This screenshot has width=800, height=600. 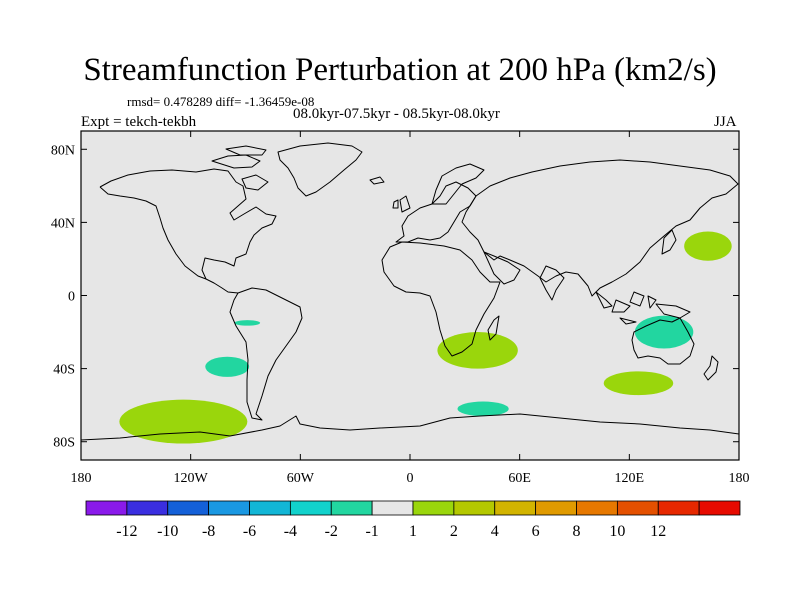 I want to click on colorbar-label: 8, so click(x=577, y=531).